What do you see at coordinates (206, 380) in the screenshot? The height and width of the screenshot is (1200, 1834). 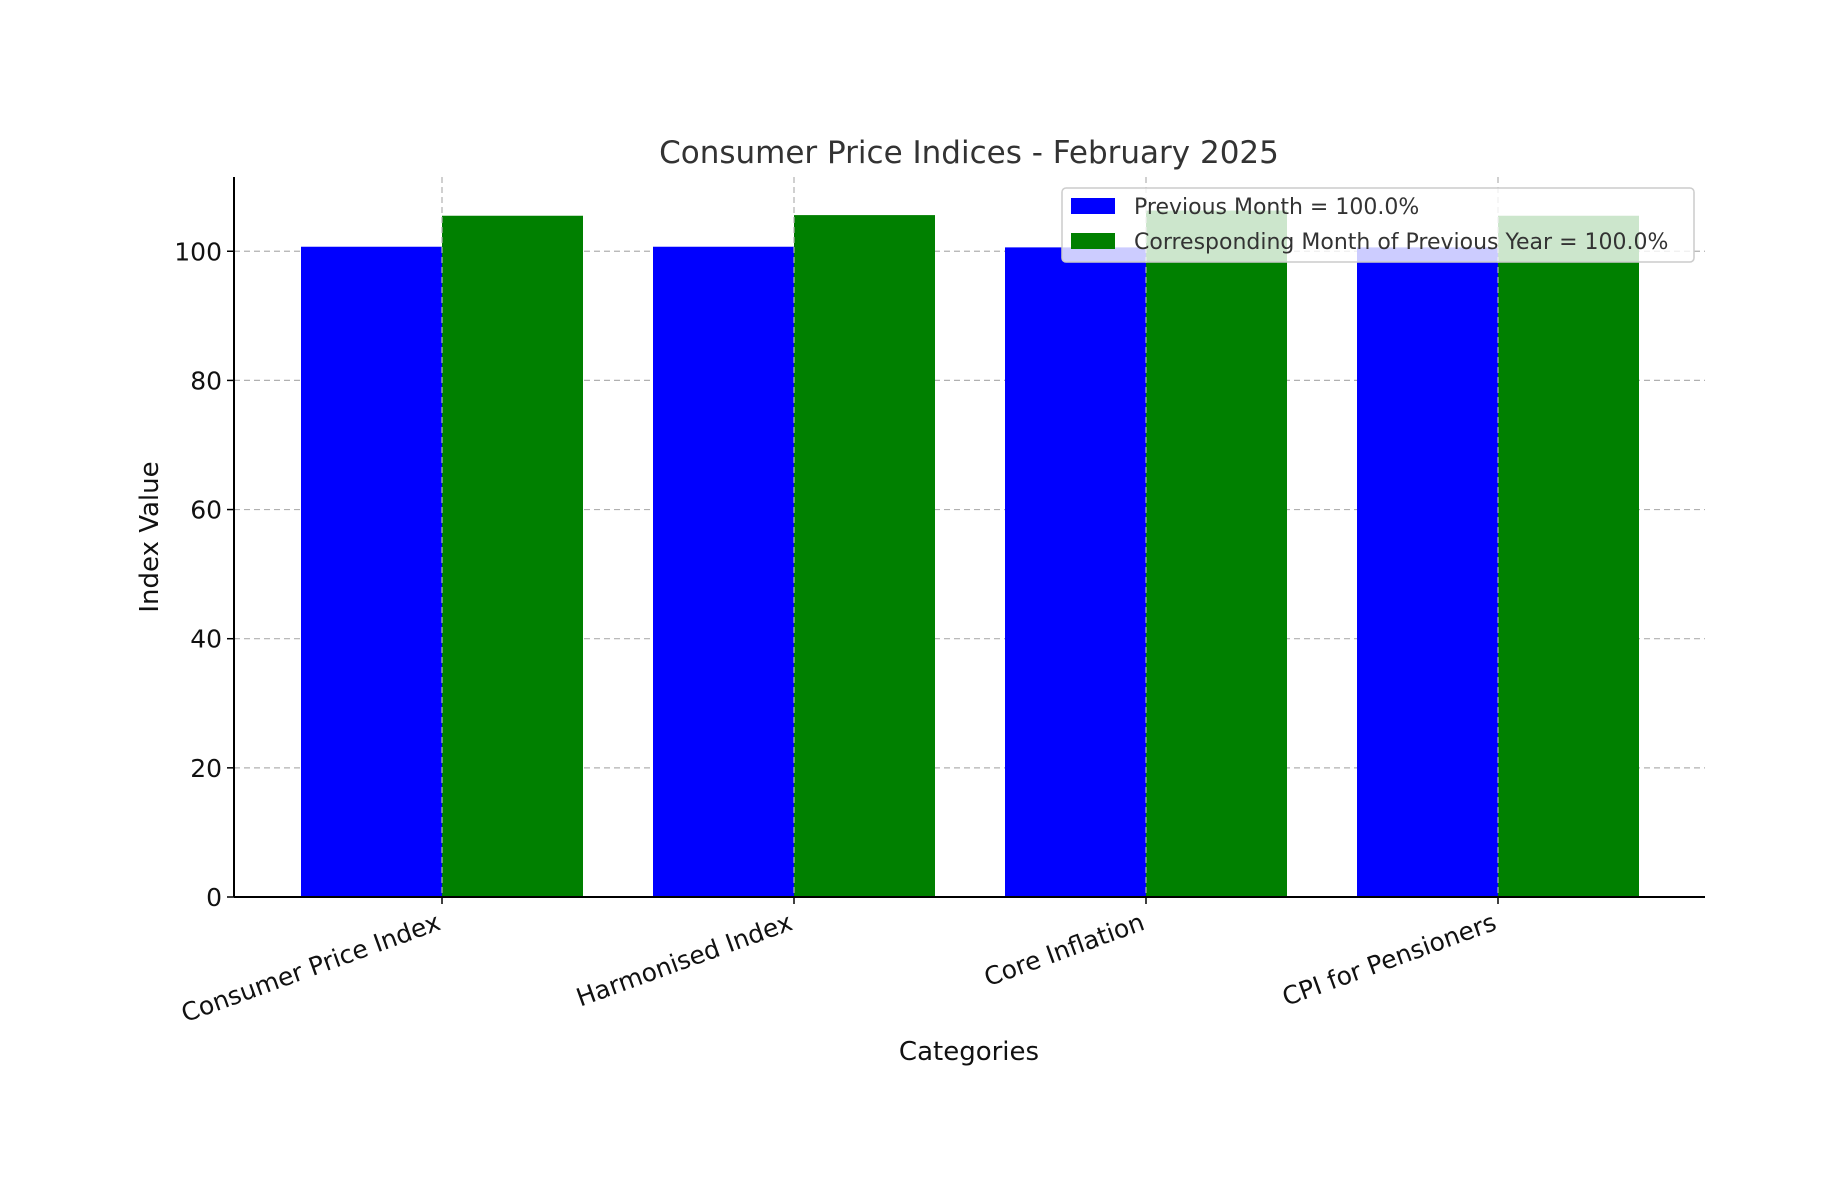 I see `y-tick-label: 80` at bounding box center [206, 380].